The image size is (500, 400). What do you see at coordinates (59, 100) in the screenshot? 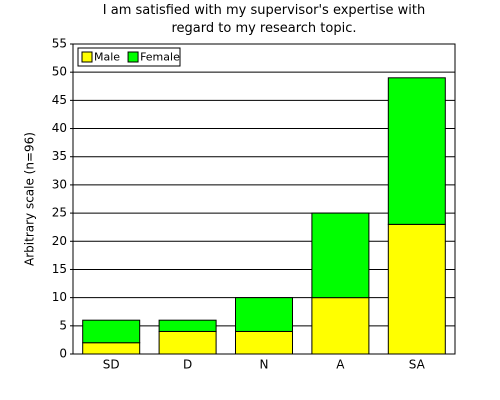
I see `y-tick-label: 45` at bounding box center [59, 100].